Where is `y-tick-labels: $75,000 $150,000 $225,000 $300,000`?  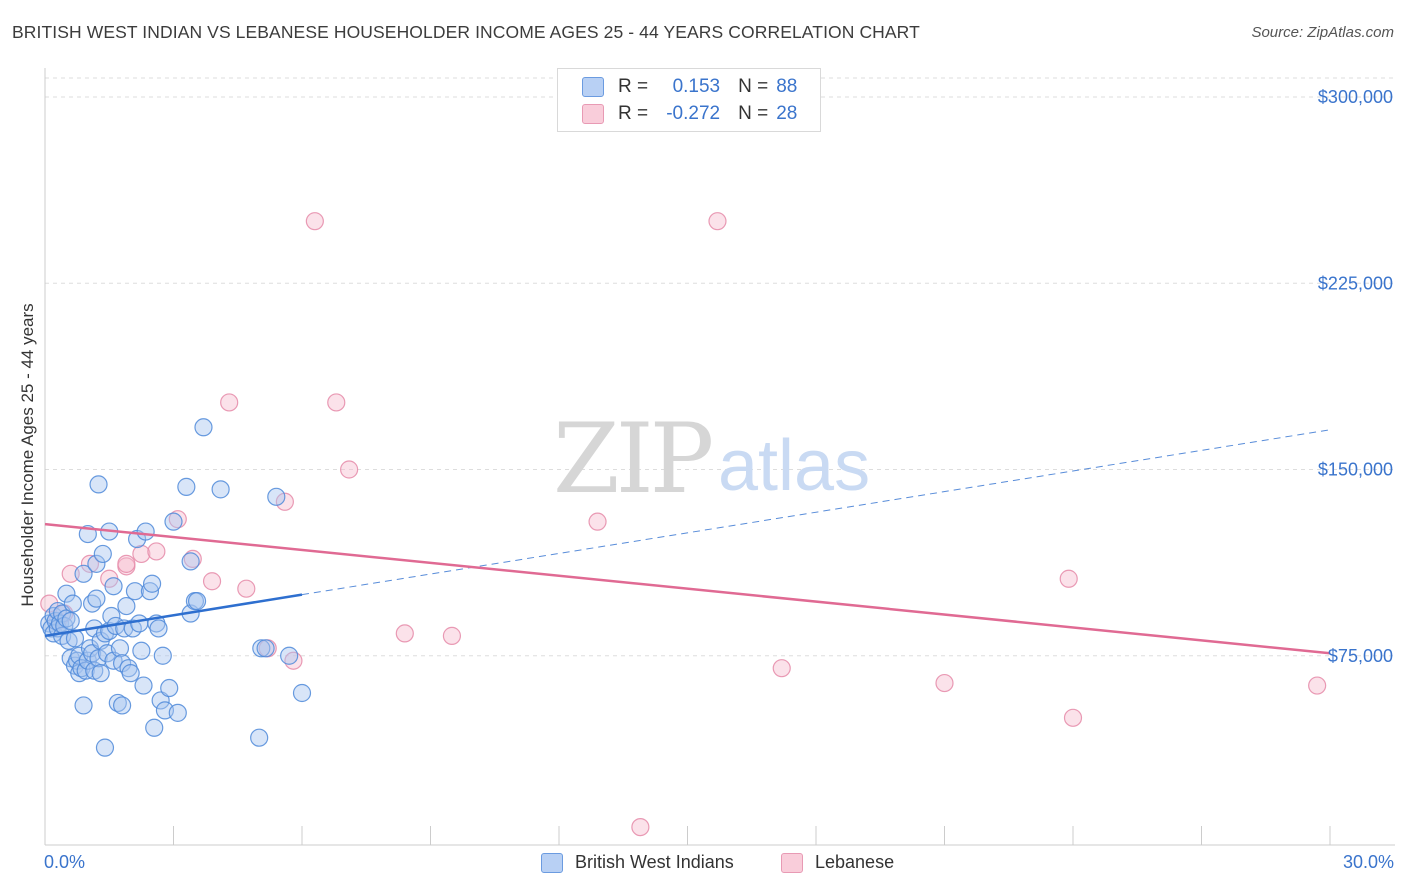 y-tick-labels: $75,000 $150,000 $225,000 $300,000 is located at coordinates (1355, 376).